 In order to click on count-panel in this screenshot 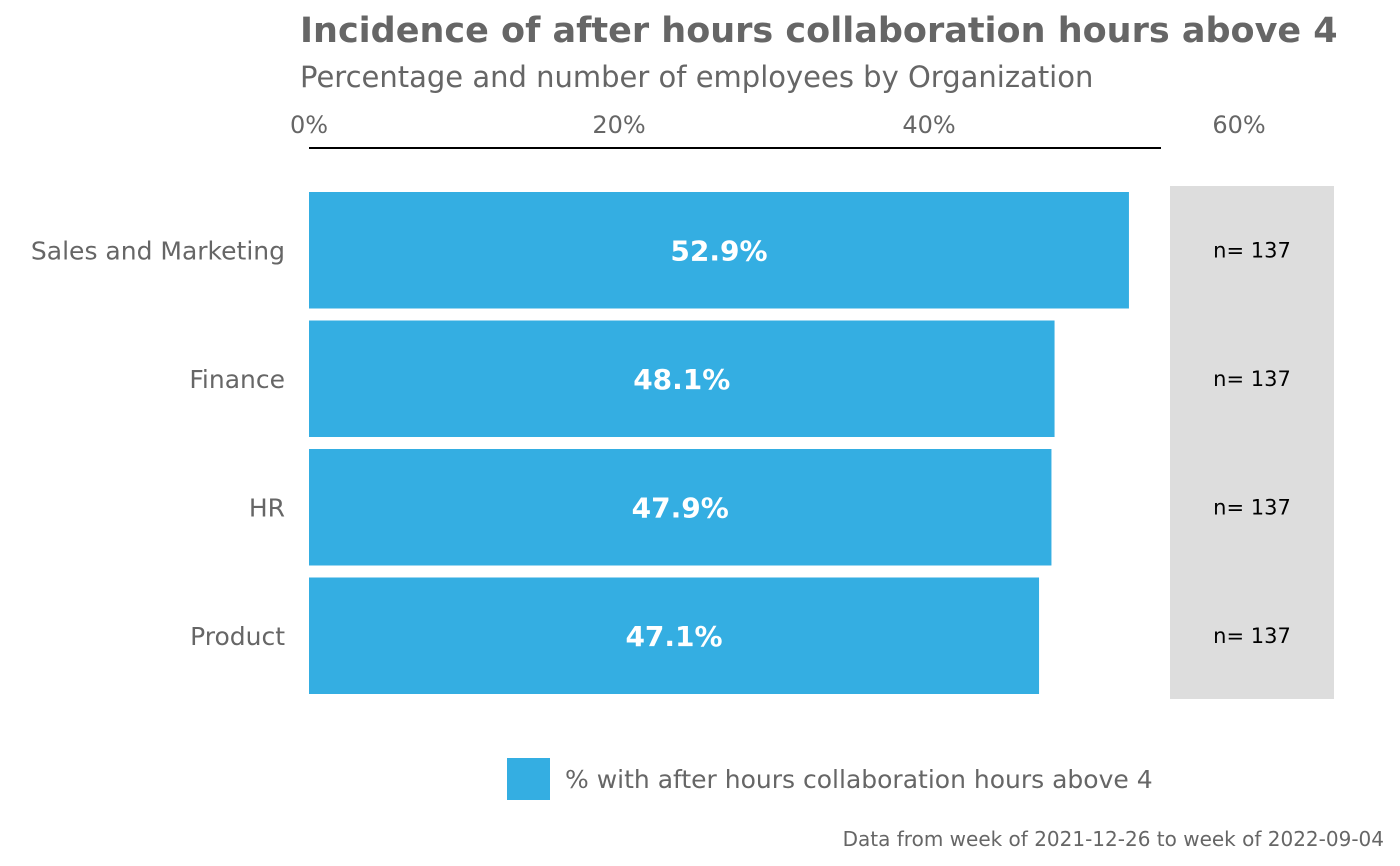, I will do `click(1252, 442)`.